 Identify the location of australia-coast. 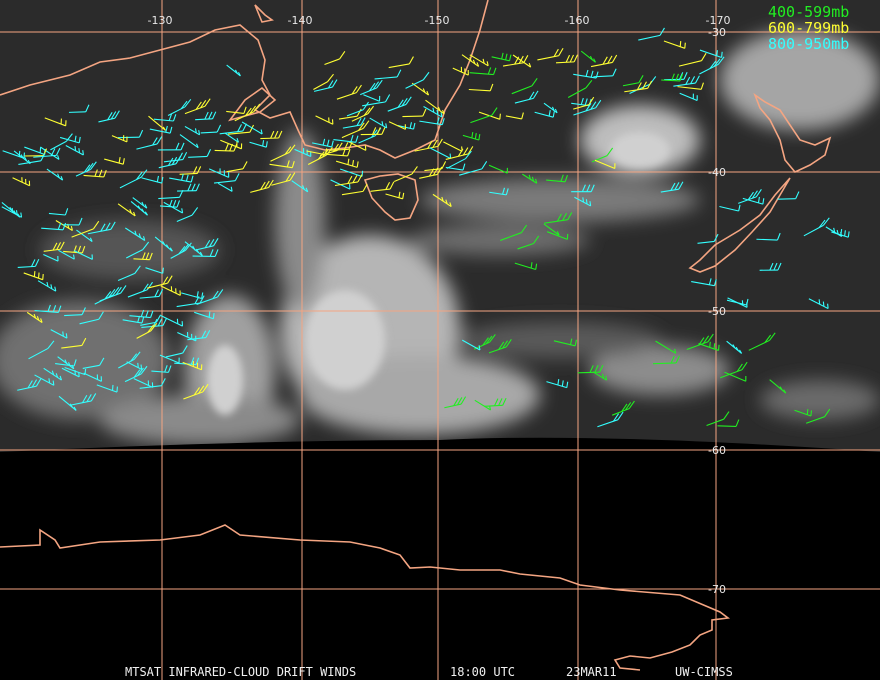
(244, 79).